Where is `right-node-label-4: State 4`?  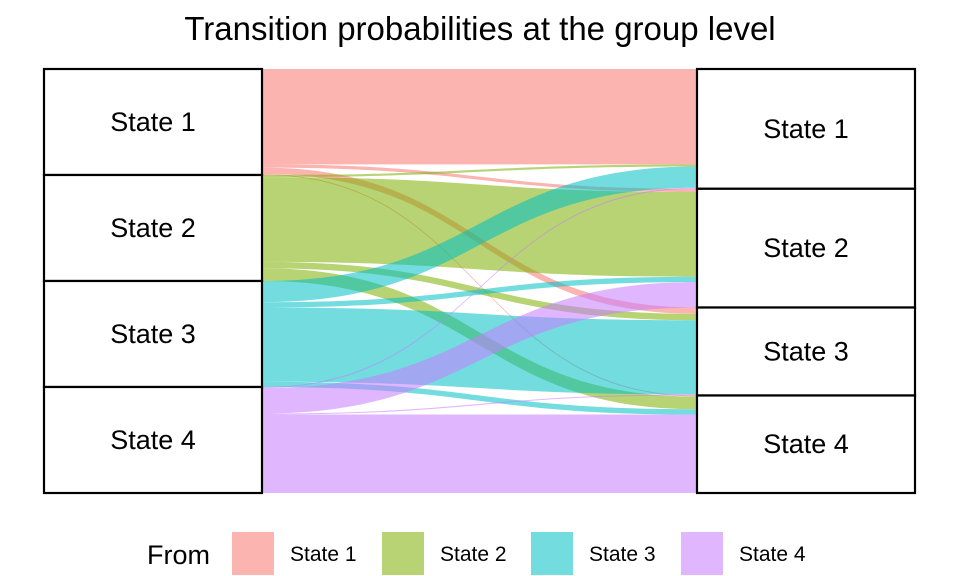 right-node-label-4: State 4 is located at coordinates (806, 444).